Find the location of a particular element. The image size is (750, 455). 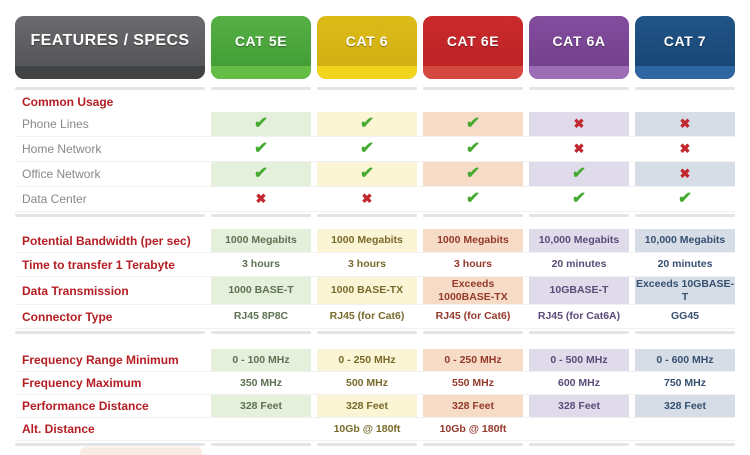

row-label: Office Network is located at coordinates (61, 174).